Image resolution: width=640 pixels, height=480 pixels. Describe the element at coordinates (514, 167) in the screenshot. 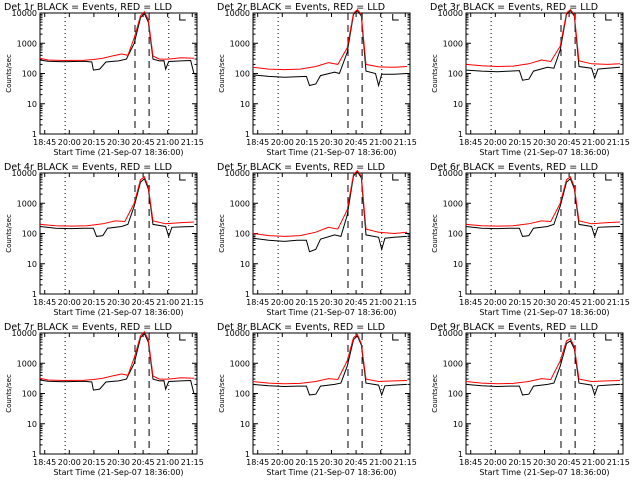

I see `panel-title: Det 6r BLACK = Events, RED = LLD` at that location.